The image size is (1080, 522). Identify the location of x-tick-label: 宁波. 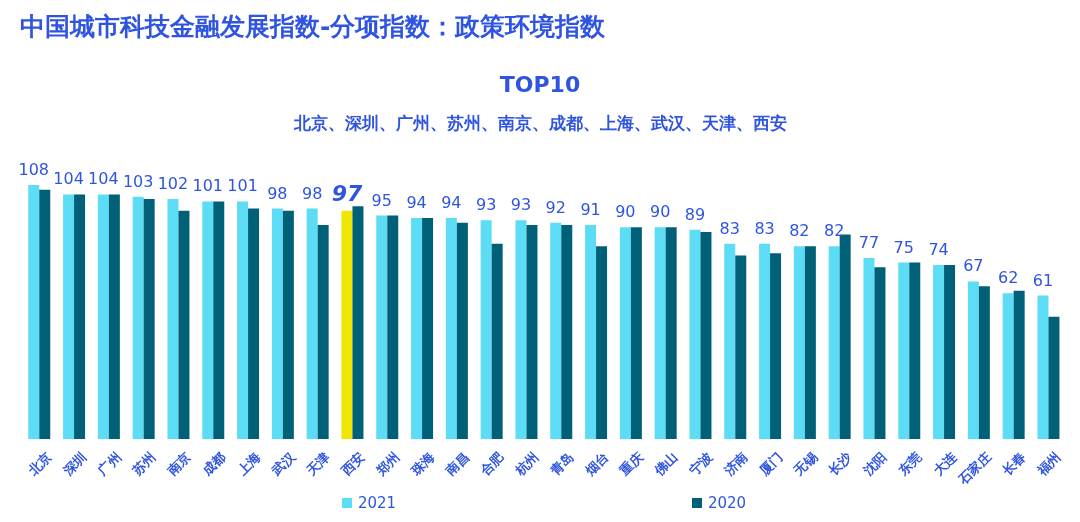
(701, 463).